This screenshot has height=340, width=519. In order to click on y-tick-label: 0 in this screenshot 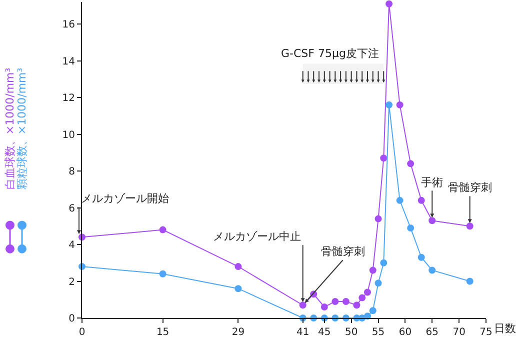, I will do `click(71, 319)`.